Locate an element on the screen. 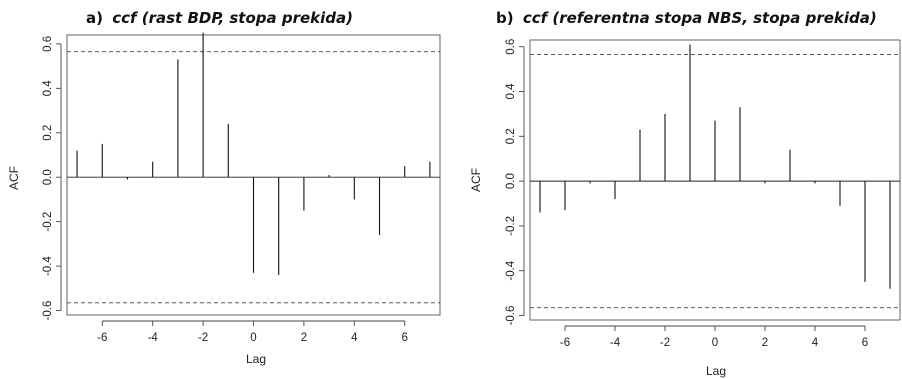  panel-a-y-label: ACF is located at coordinates (14, 178).